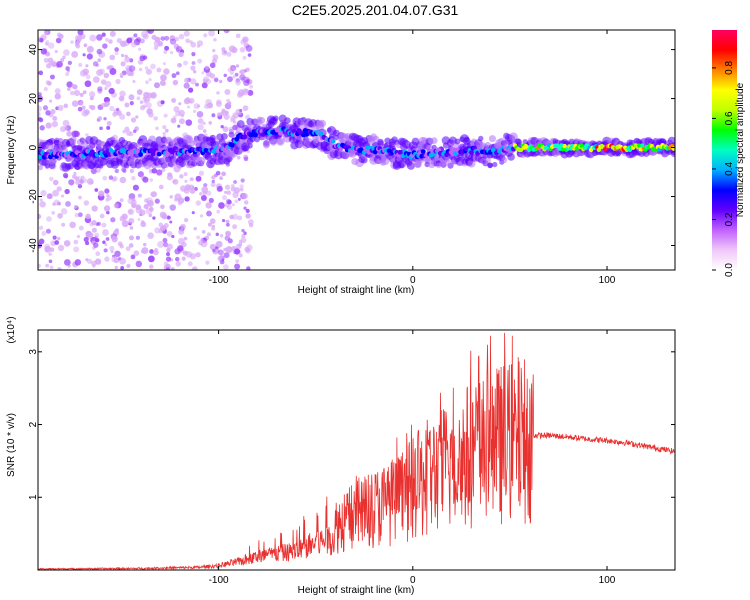 The image size is (750, 600). What do you see at coordinates (607, 280) in the screenshot?
I see `x-tick-label: 100` at bounding box center [607, 280].